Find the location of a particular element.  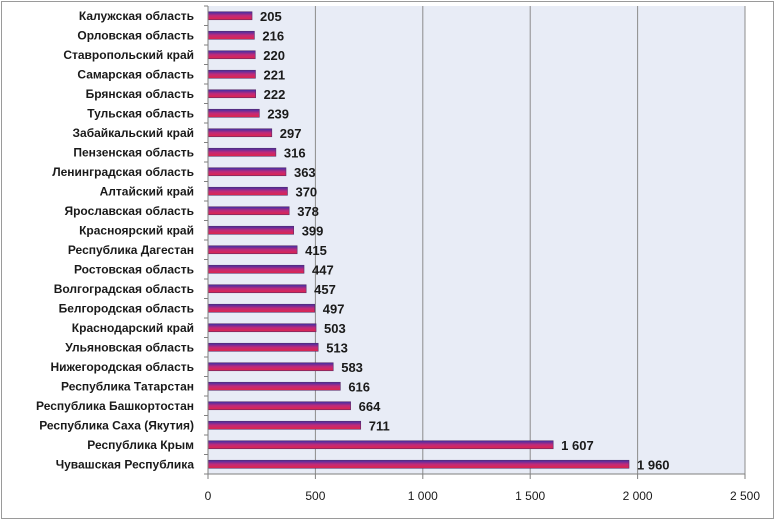

x-tick-label: 1 500 is located at coordinates (530, 496).